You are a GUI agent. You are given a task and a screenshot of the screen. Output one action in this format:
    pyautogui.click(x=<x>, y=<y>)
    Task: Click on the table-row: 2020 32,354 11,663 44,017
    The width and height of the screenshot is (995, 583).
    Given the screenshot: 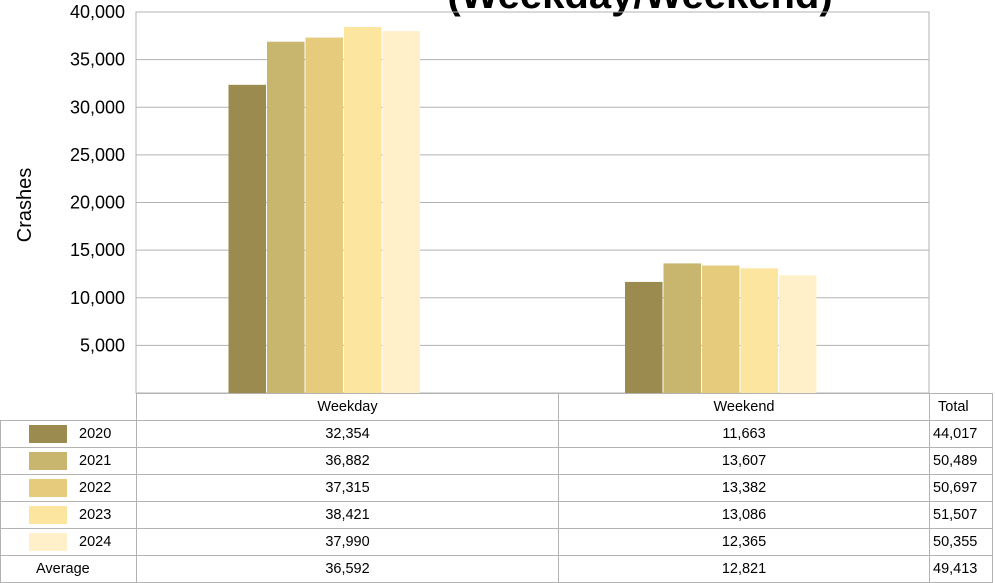 What is the action you would take?
    pyautogui.click(x=496, y=434)
    